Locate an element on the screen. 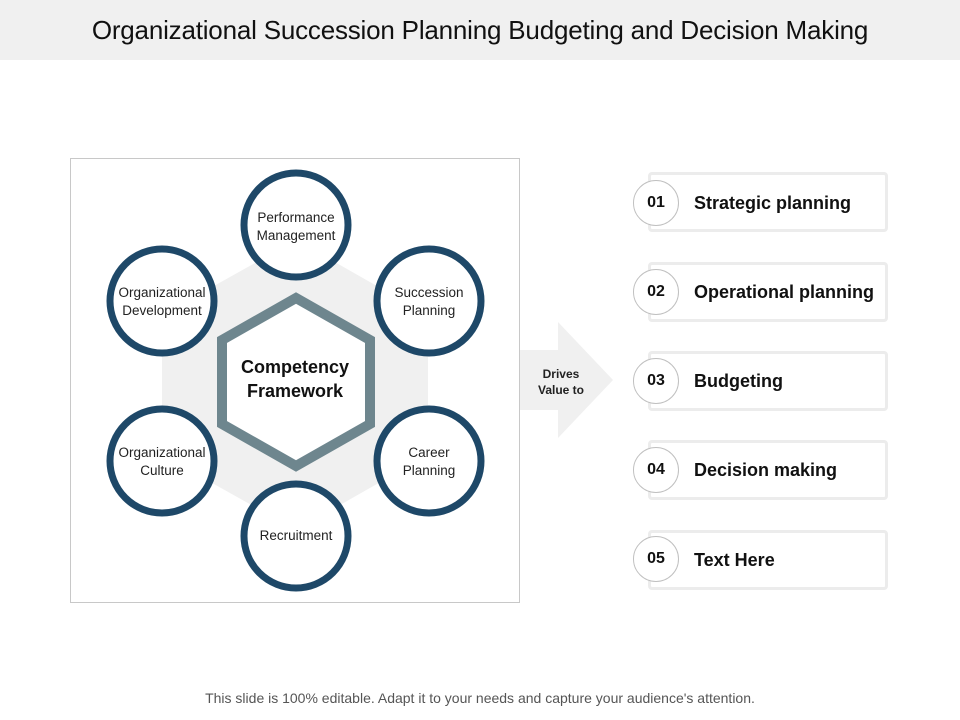 The height and width of the screenshot is (720, 960). node-ring-organizational-development is located at coordinates (162, 301).